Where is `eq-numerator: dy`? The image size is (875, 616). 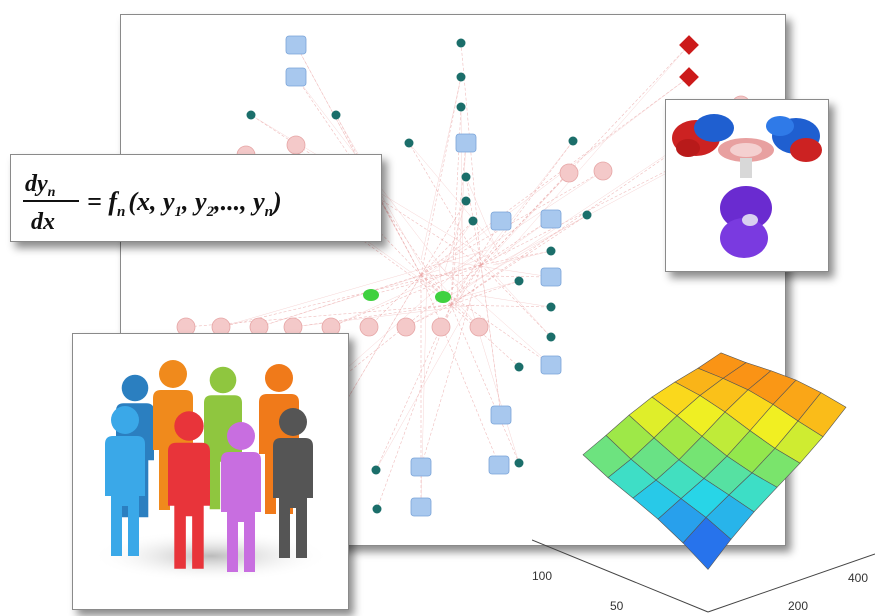
eq-numerator: dy is located at coordinates (36, 184).